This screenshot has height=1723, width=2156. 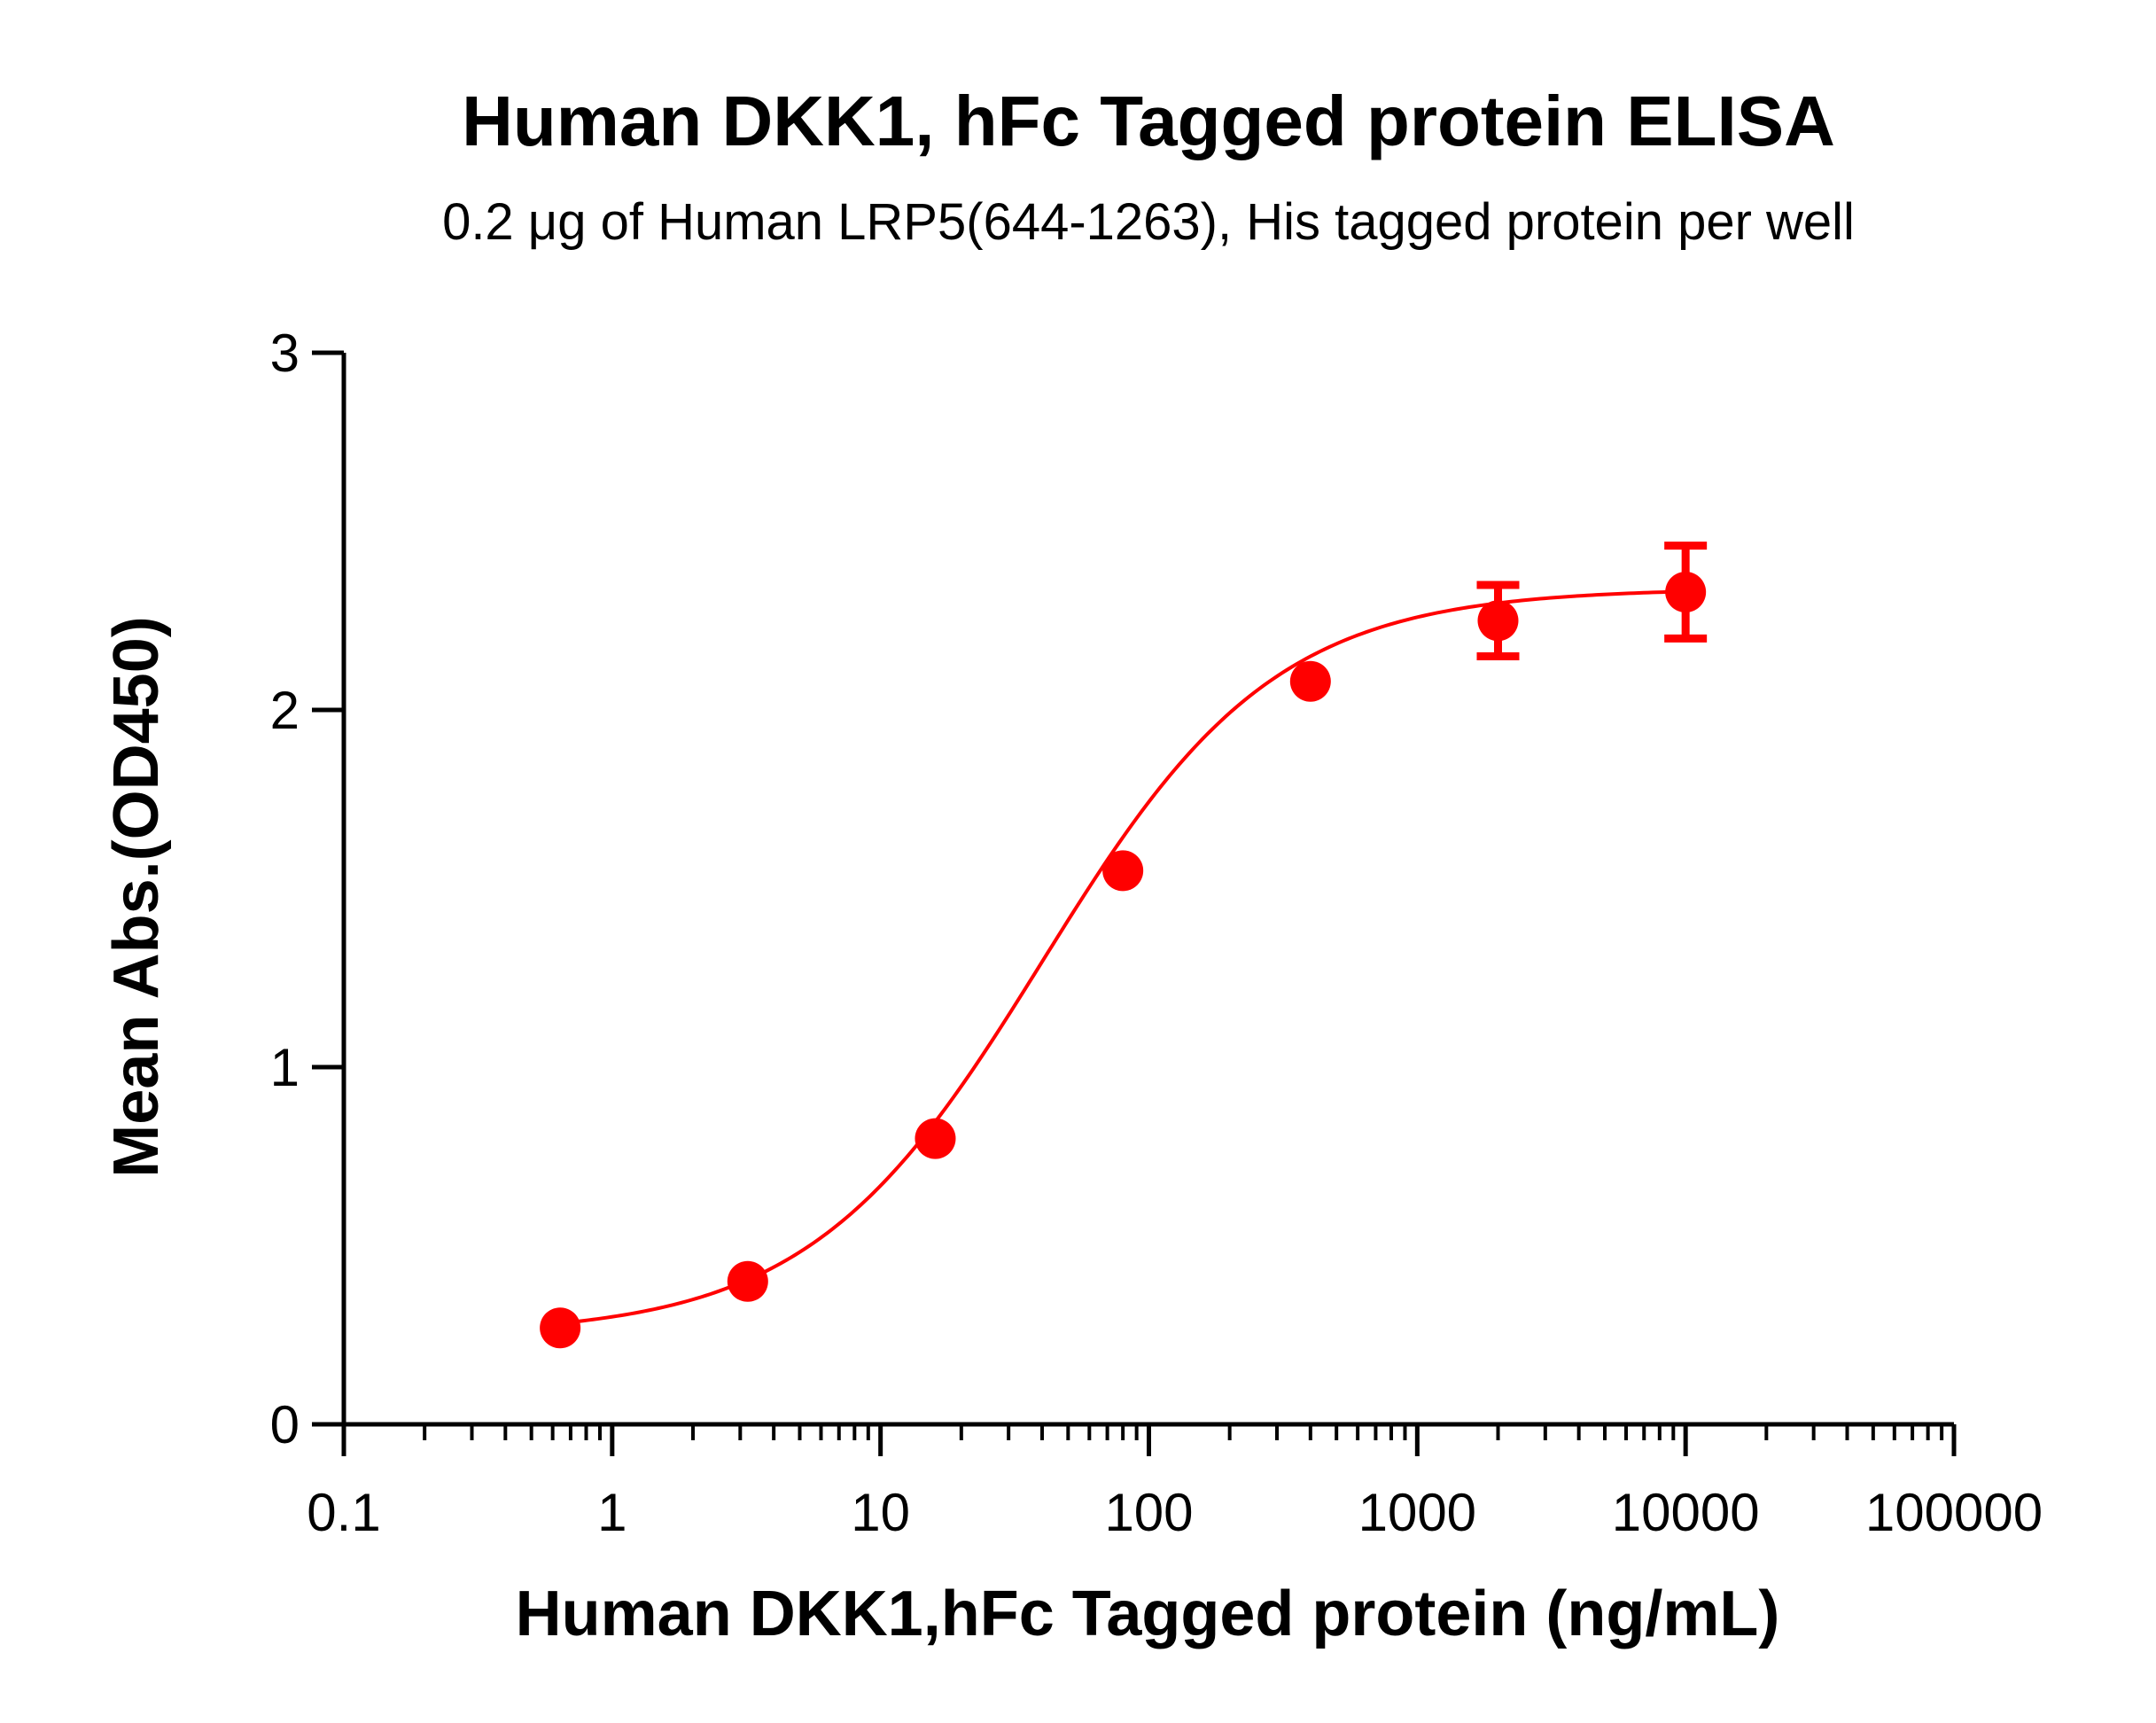 I want to click on y-axis: 0 1 2 3, so click(x=308, y=889).